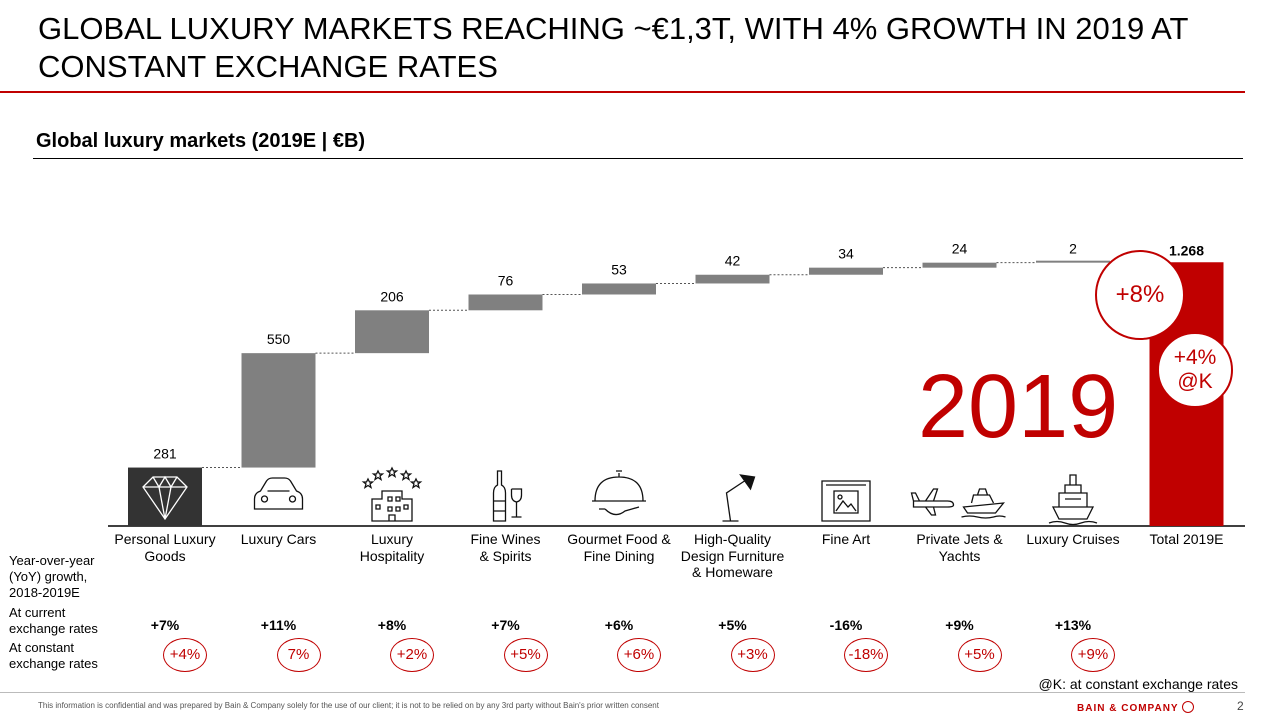 The height and width of the screenshot is (721, 1280). I want to click on growth-current-private-jets-yachts: +9%, so click(959, 625).